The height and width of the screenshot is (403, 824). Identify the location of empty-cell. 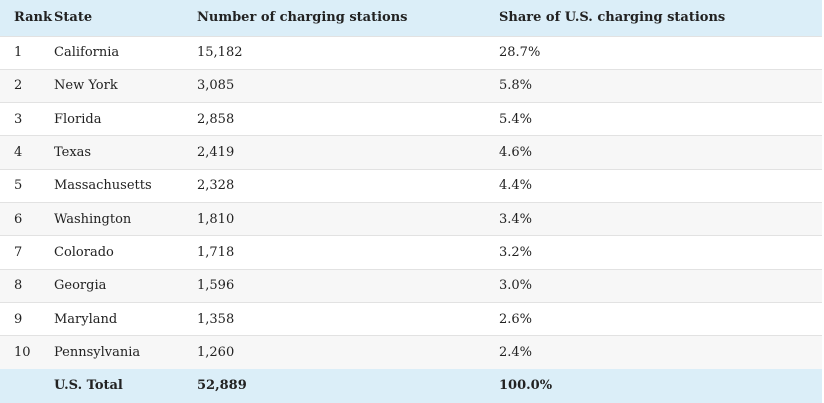
(27, 386).